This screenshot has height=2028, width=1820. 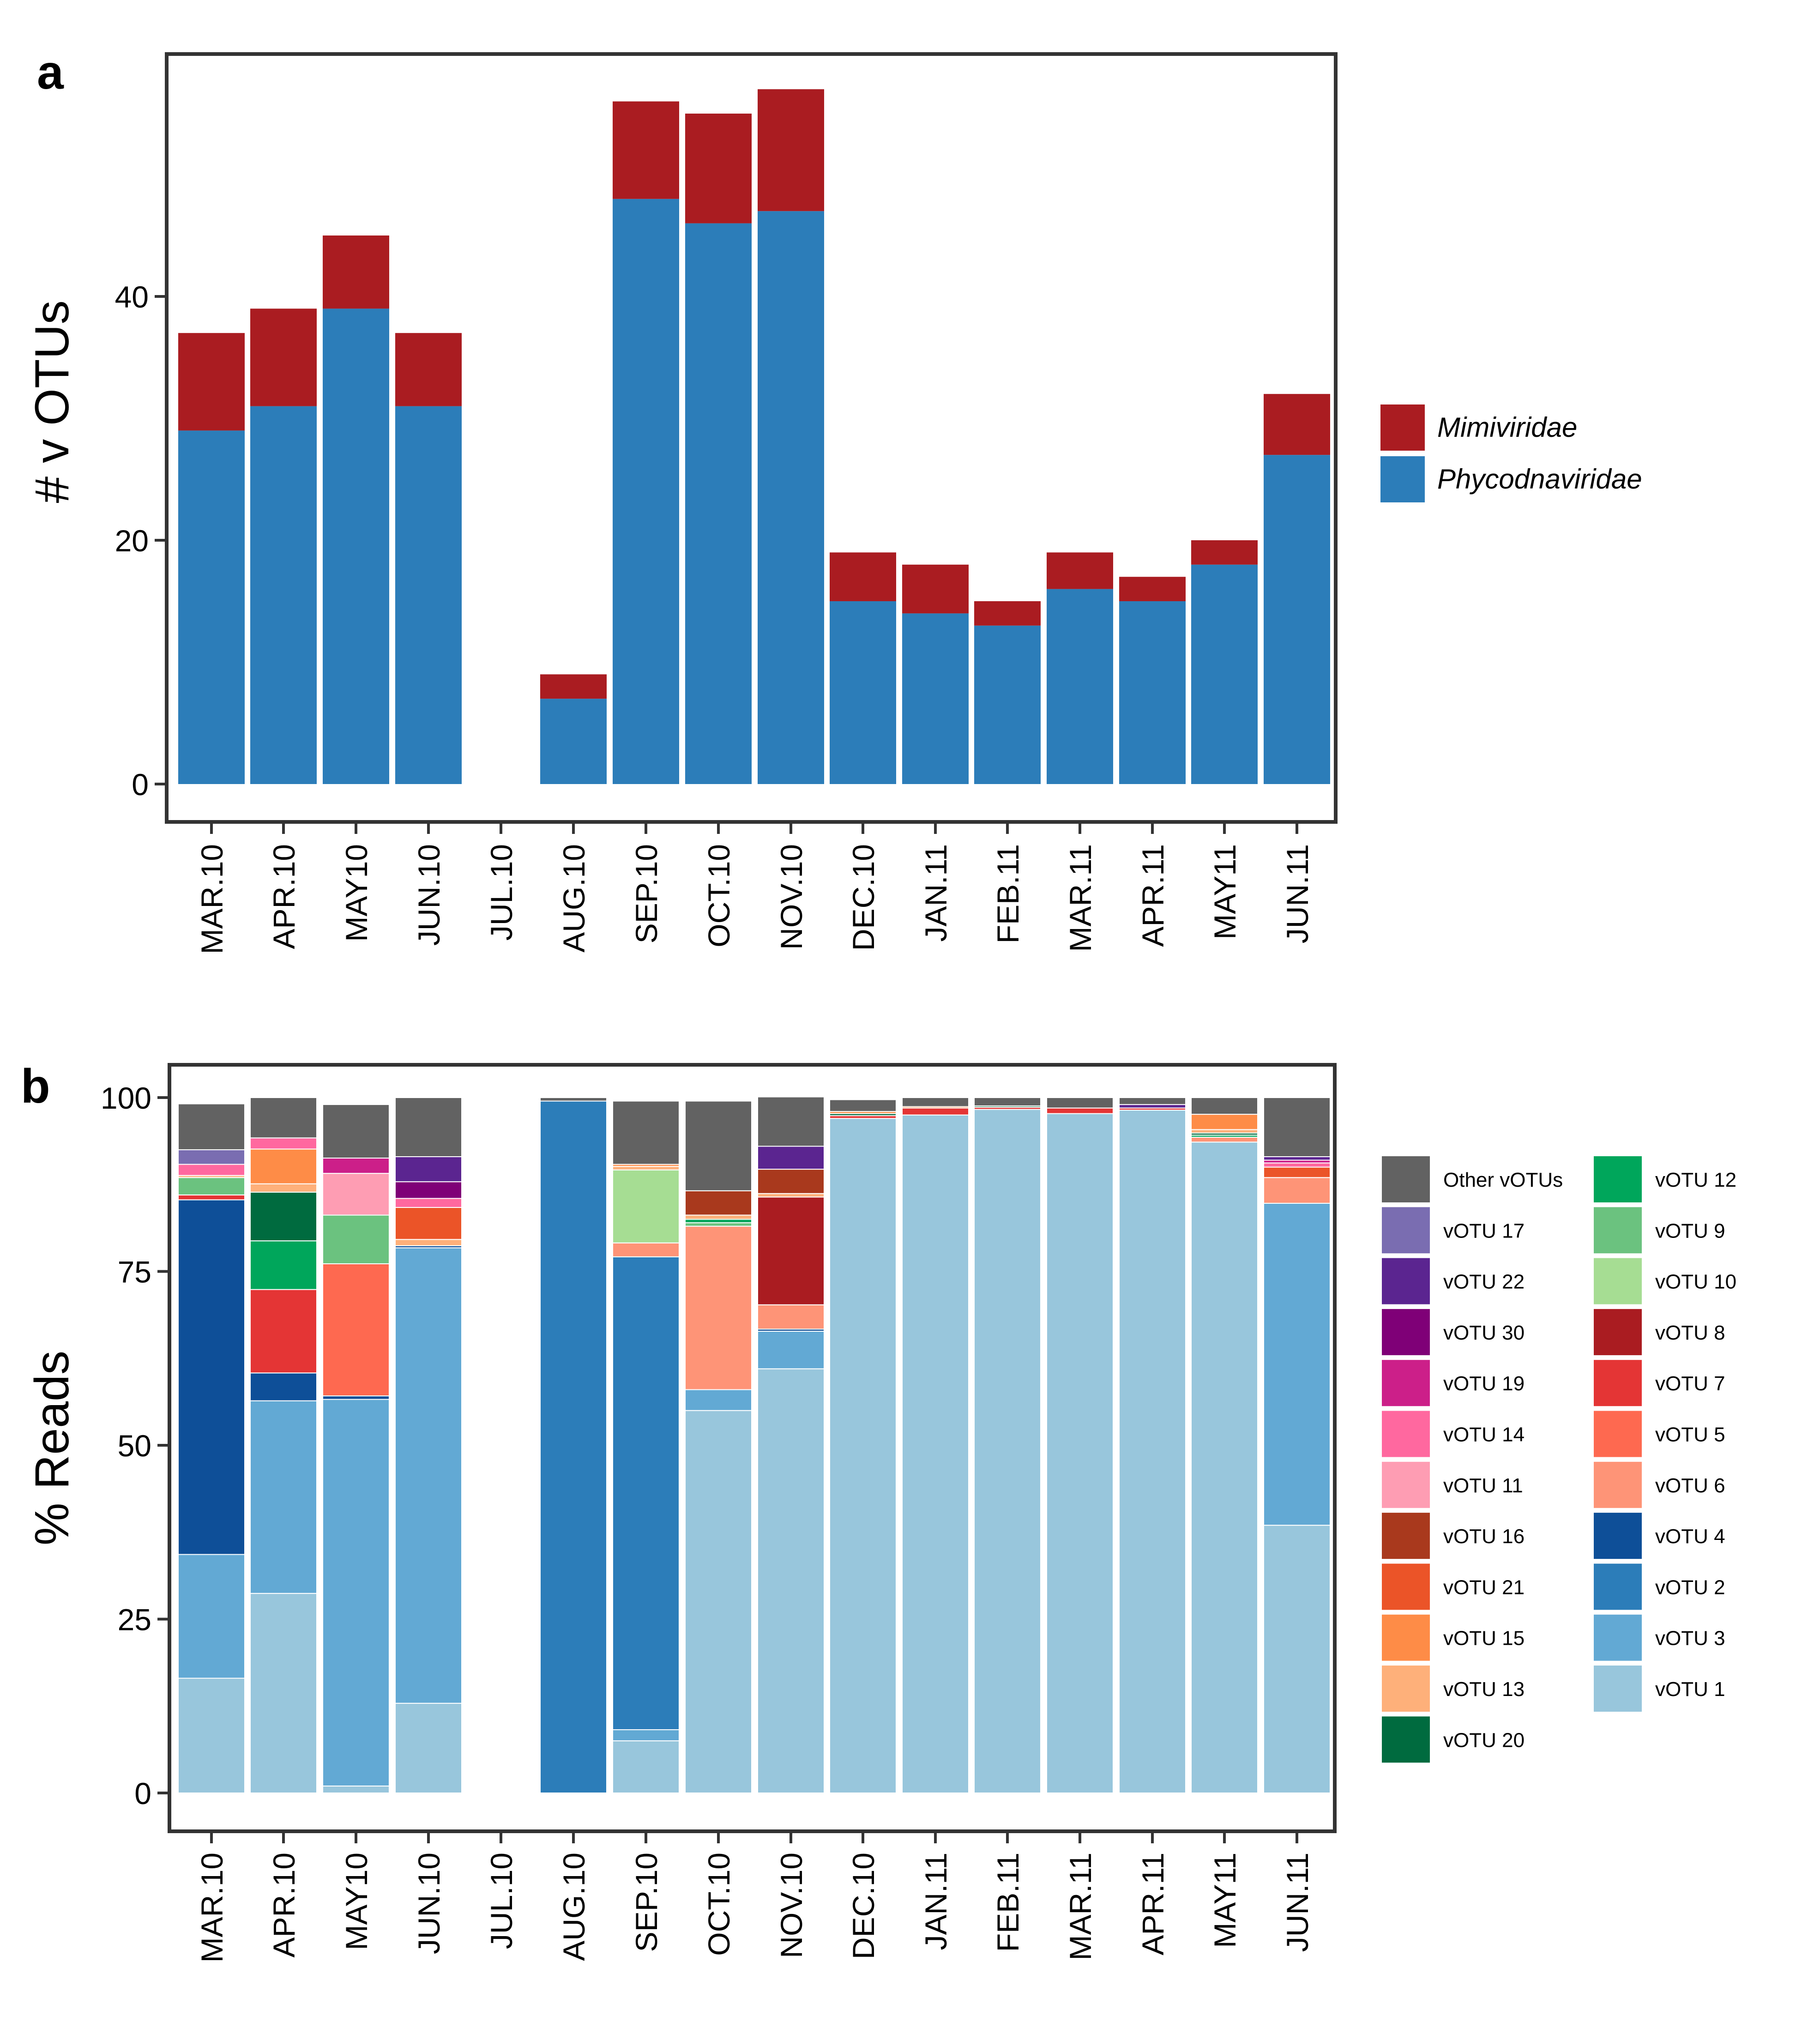 I want to click on legend-b-label-votu-7: vOTU 7, so click(x=1690, y=1383).